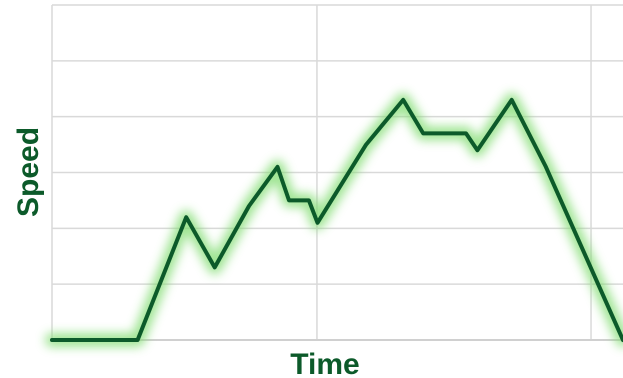 This screenshot has width=623, height=378. What do you see at coordinates (324, 363) in the screenshot?
I see `x-axis-title: Time` at bounding box center [324, 363].